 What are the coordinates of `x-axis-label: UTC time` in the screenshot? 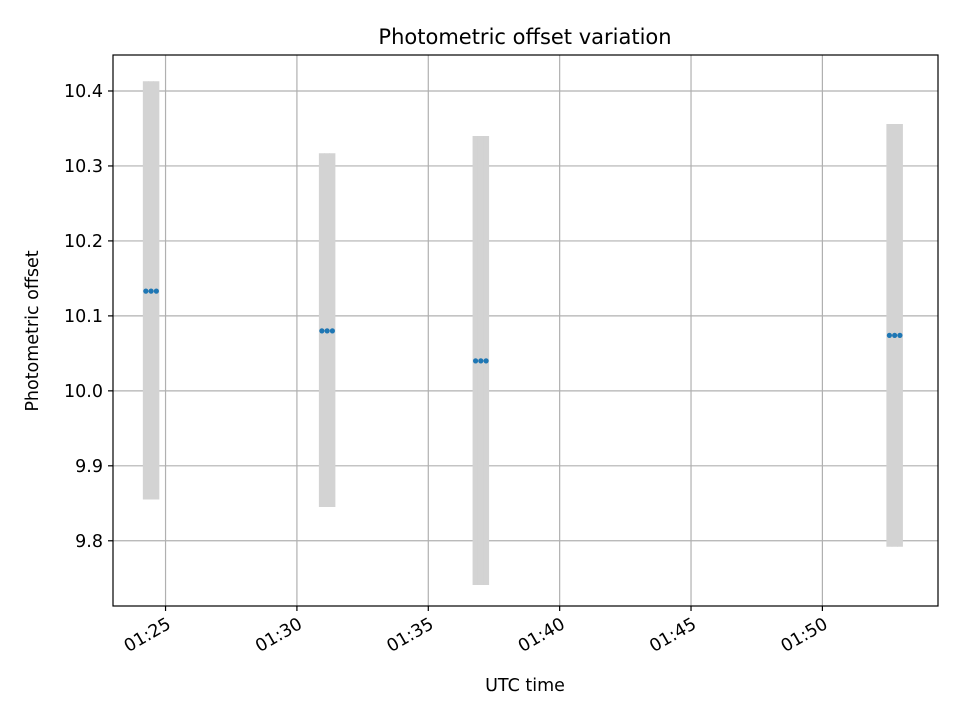 It's located at (525, 686).